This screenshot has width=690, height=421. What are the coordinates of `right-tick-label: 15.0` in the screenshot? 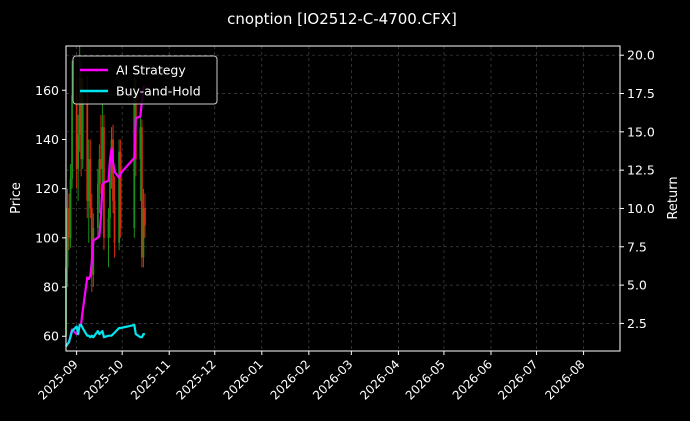 It's located at (641, 131).